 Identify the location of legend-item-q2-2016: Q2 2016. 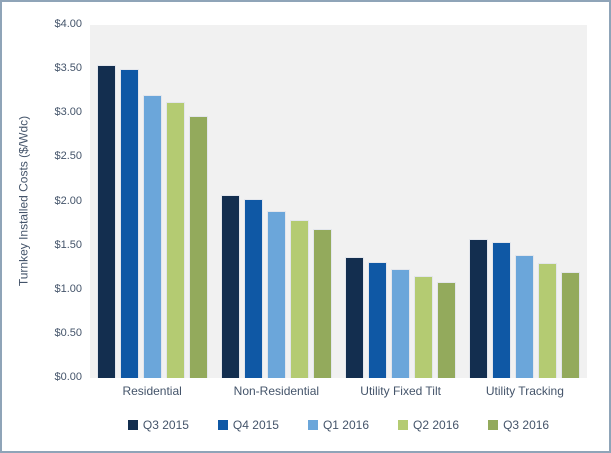
(428, 425).